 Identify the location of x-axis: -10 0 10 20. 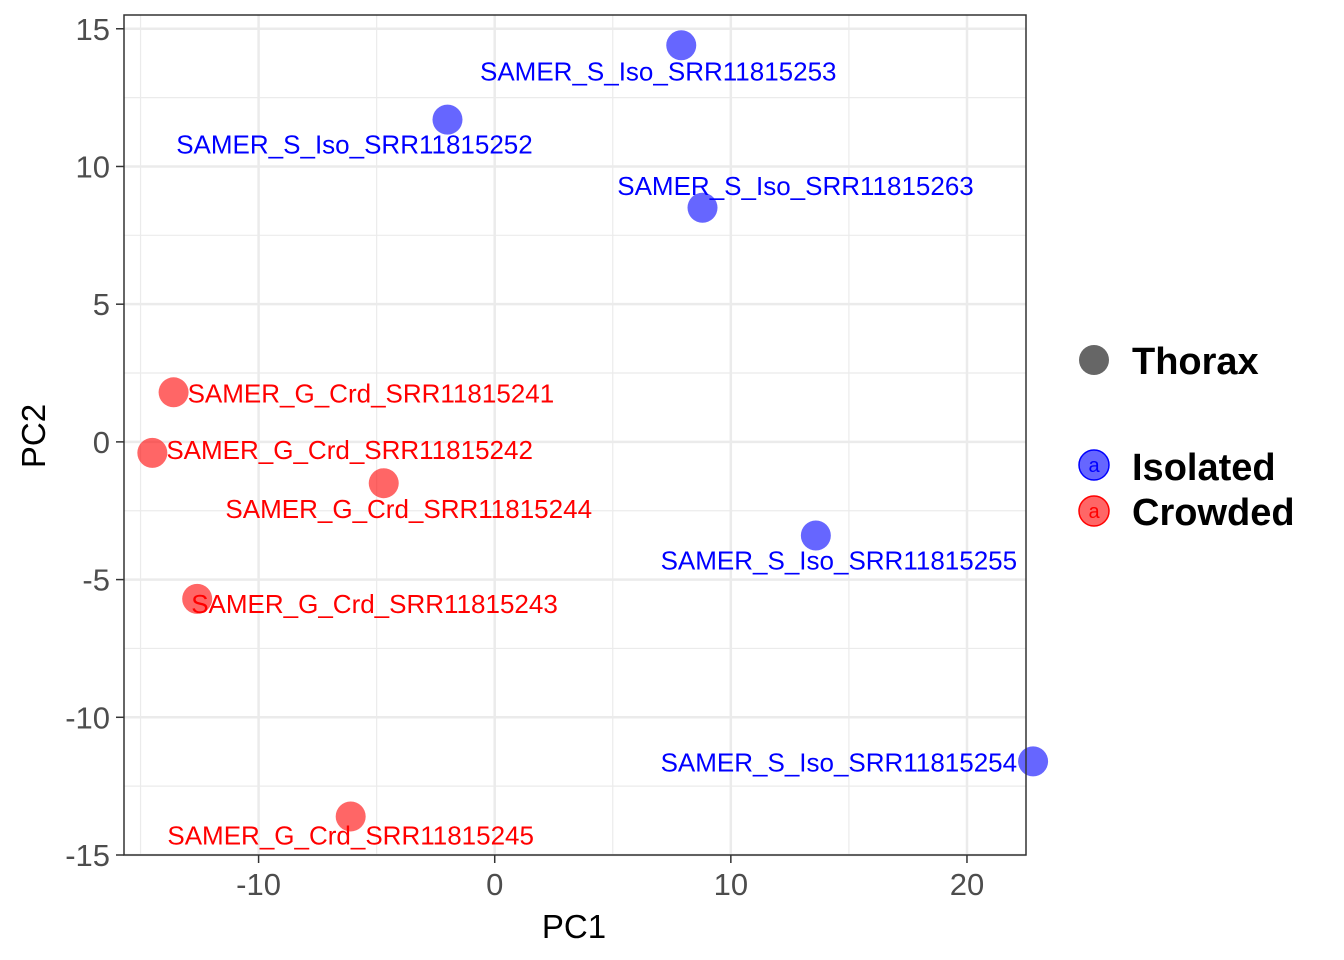
(610, 878).